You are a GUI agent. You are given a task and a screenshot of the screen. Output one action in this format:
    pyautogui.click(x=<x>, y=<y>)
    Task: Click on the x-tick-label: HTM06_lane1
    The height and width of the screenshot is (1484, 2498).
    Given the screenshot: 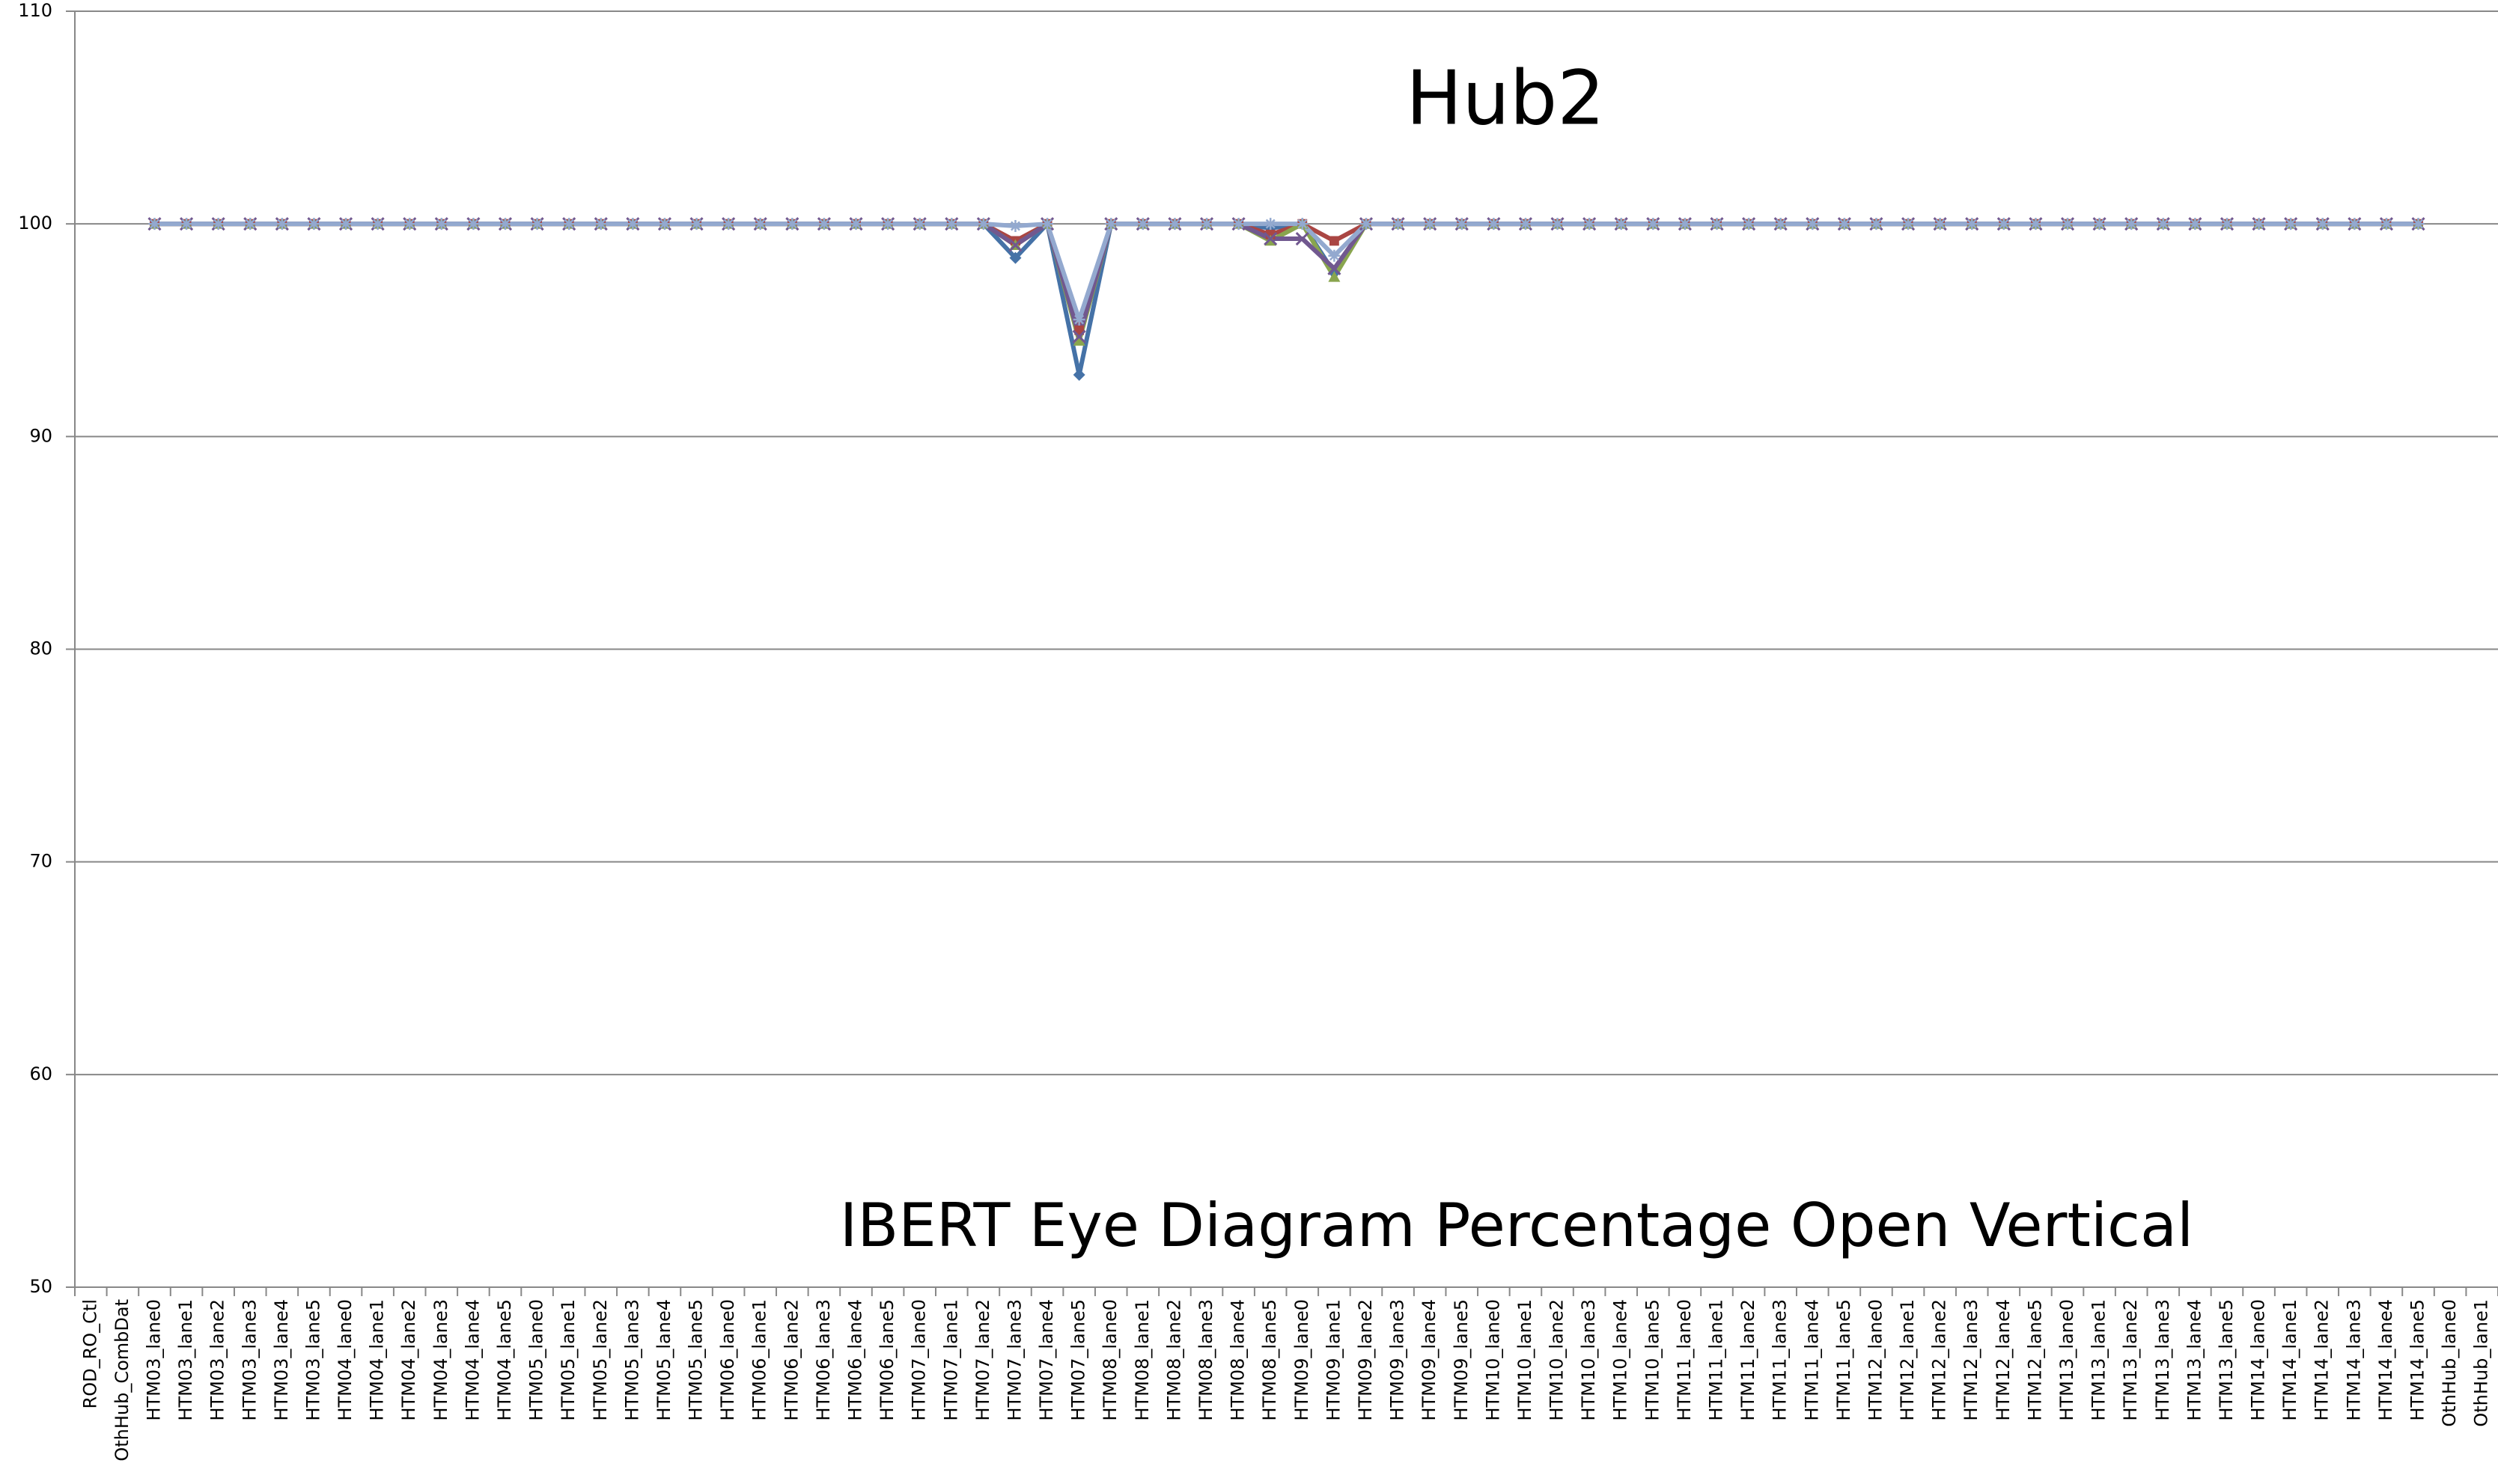 What is the action you would take?
    pyautogui.click(x=760, y=1360)
    